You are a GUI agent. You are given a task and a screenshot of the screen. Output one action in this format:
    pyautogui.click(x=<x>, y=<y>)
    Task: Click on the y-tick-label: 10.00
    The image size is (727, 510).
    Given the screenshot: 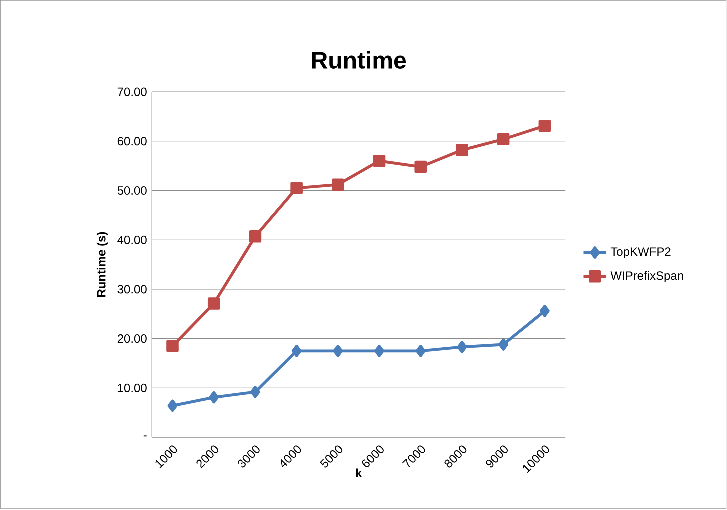 What is the action you would take?
    pyautogui.click(x=132, y=388)
    